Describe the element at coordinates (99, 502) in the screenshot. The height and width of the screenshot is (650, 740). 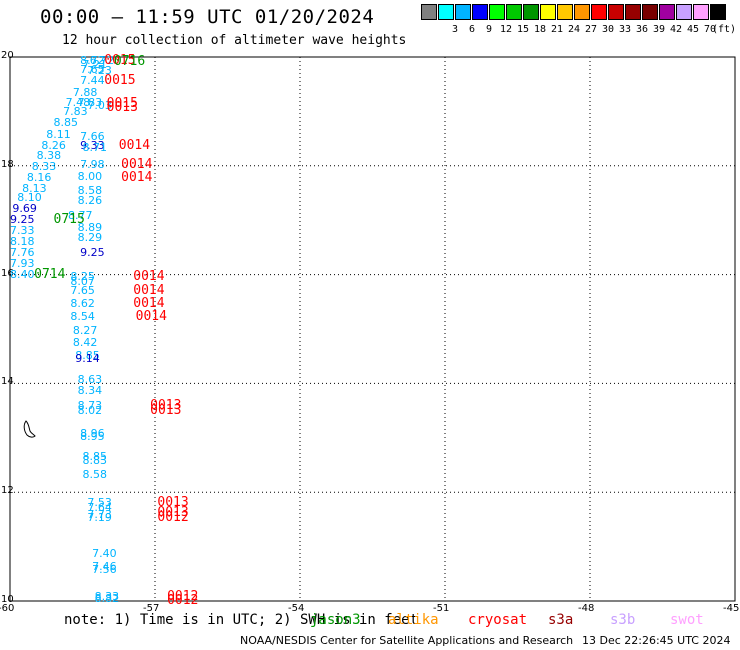
I see `wave-height-value: 7.53` at that location.